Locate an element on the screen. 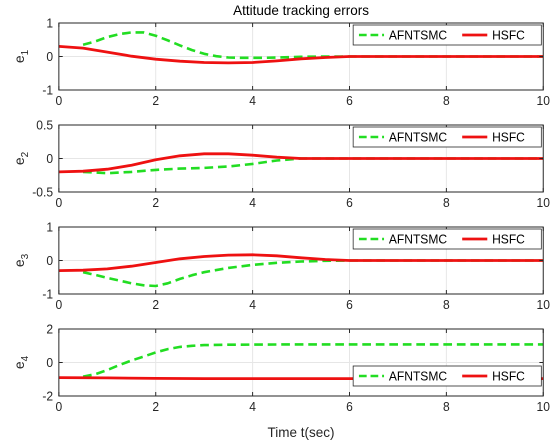  y-axis-label: e2 is located at coordinates (21, 158).